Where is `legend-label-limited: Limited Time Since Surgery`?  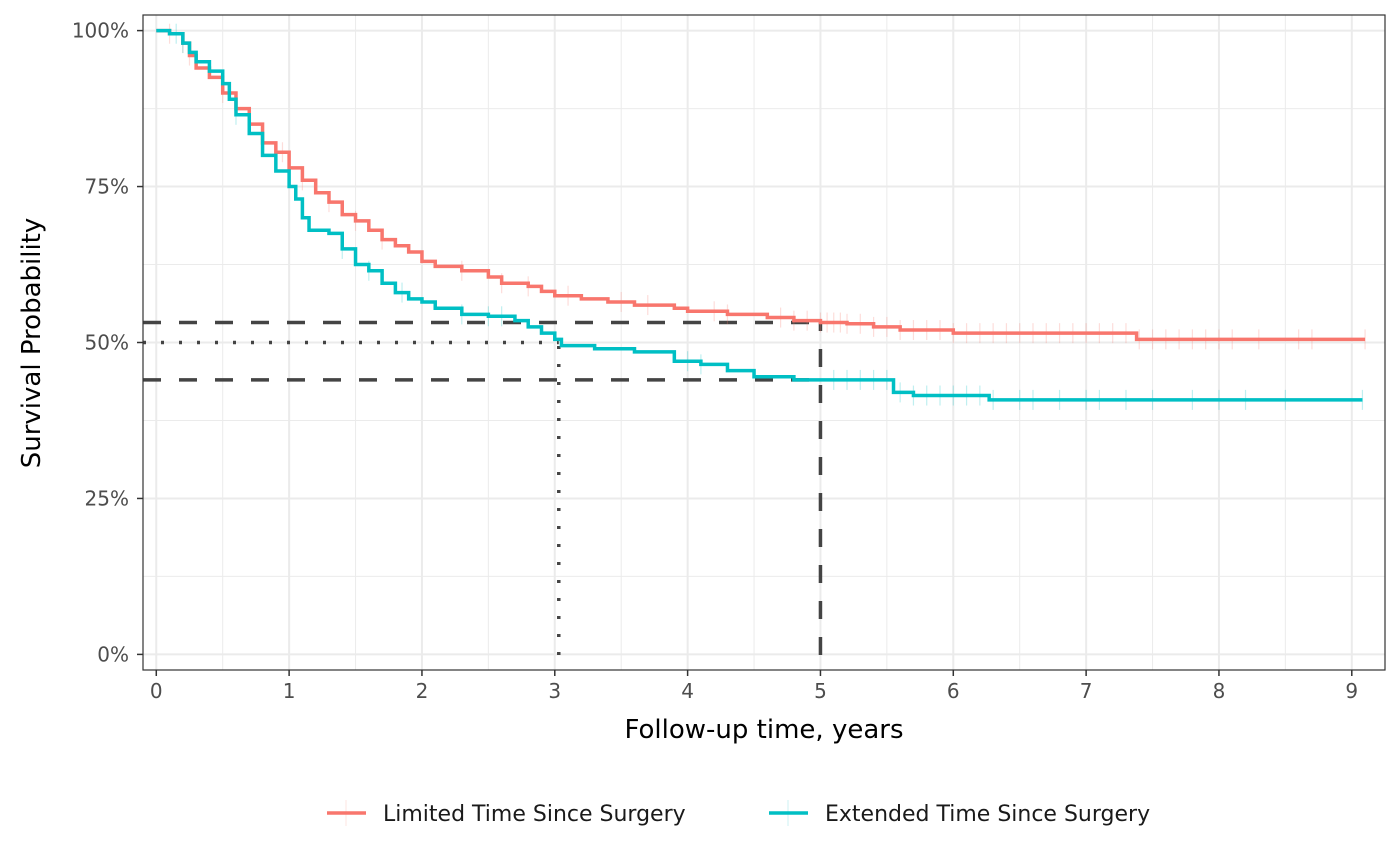 legend-label-limited: Limited Time Since Surgery is located at coordinates (534, 814).